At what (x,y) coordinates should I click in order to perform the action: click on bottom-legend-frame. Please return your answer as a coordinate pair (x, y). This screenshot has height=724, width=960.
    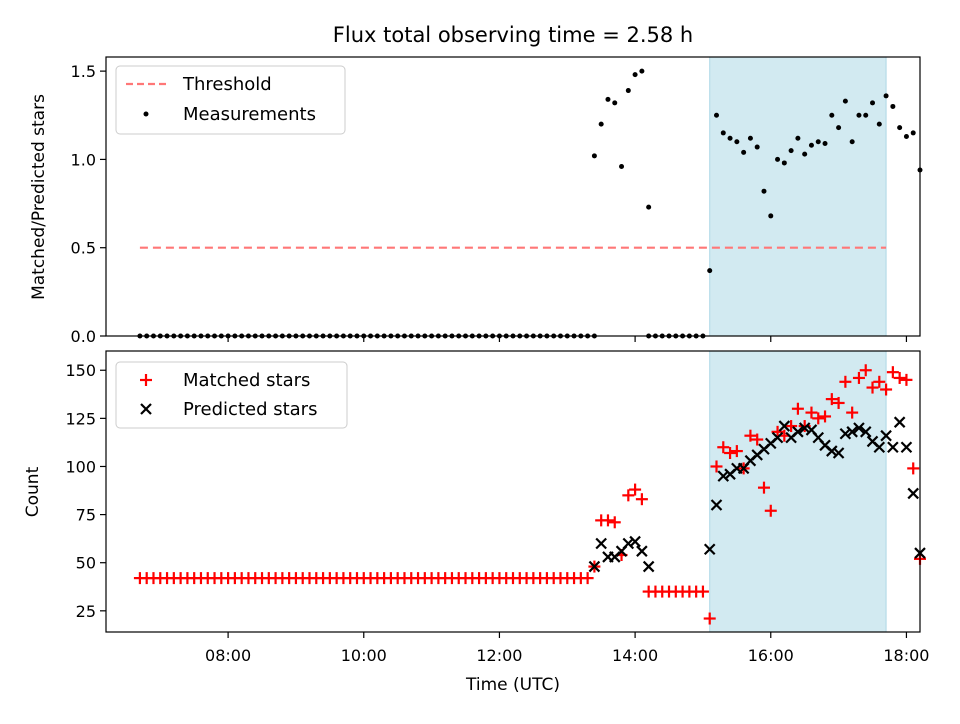
    Looking at the image, I should click on (231, 395).